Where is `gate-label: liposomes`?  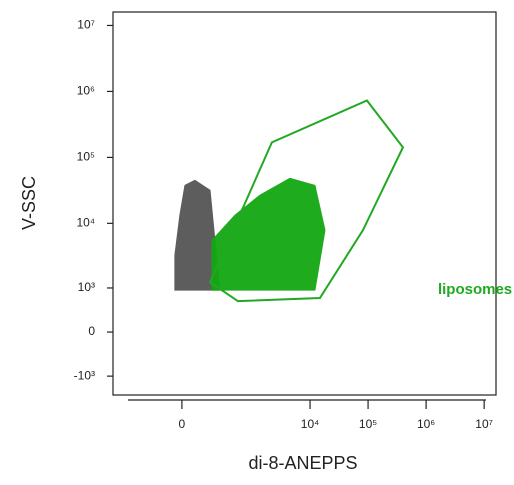 gate-label: liposomes is located at coordinates (475, 289).